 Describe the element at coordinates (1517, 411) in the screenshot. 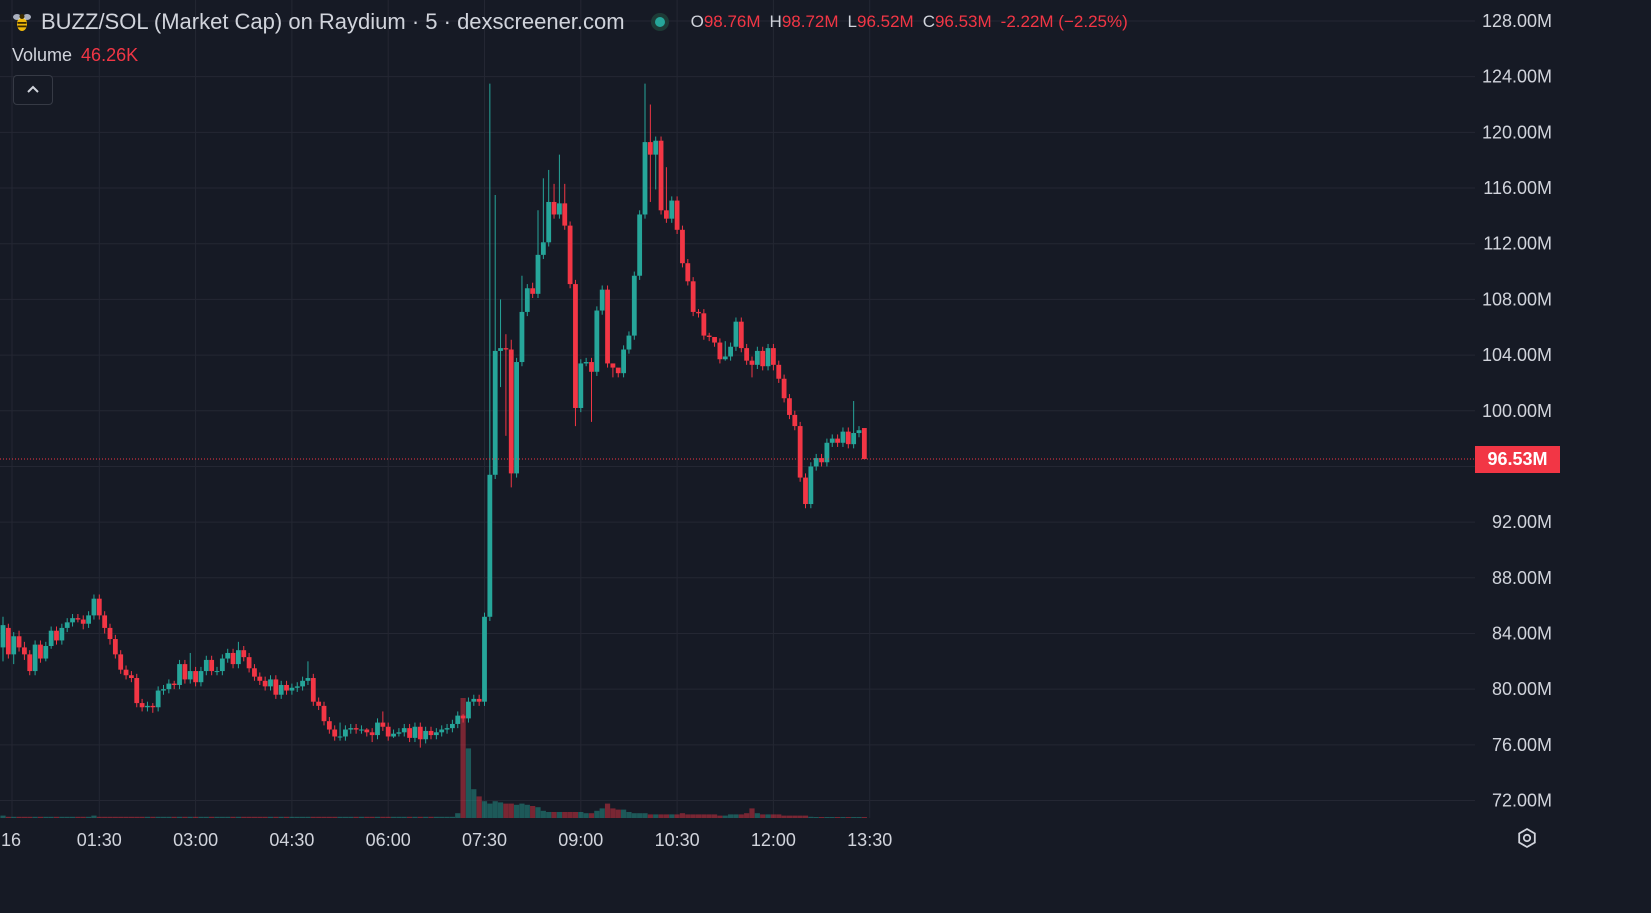

I see `y-axis-tick-label: 100.00M` at that location.